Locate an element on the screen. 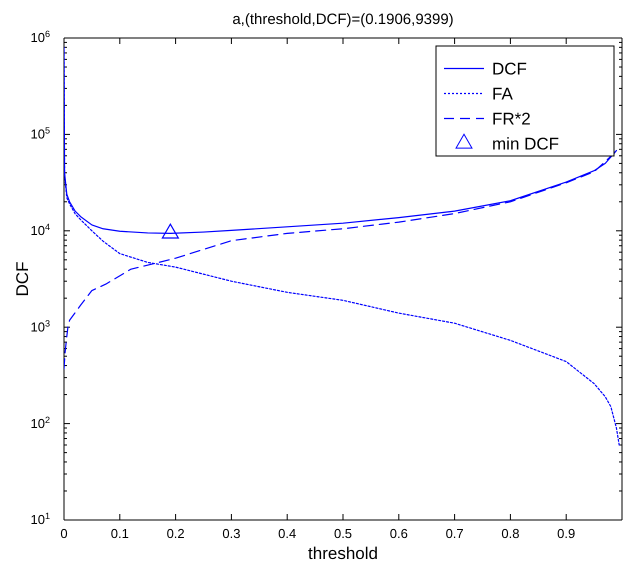 This screenshot has height=565, width=628. legend-label: FR*2 is located at coordinates (511, 118).